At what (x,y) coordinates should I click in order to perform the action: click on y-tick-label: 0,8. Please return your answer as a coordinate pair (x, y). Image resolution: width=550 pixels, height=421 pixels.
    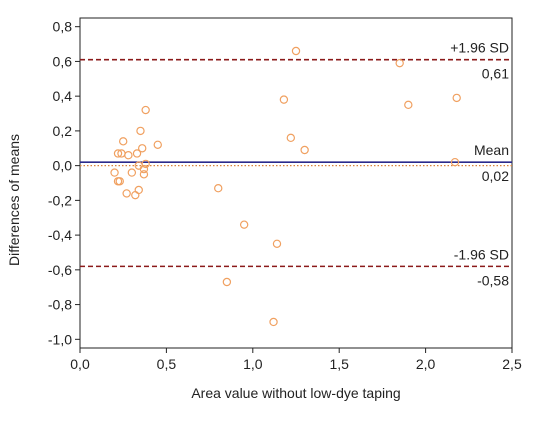
    Looking at the image, I should click on (63, 27).